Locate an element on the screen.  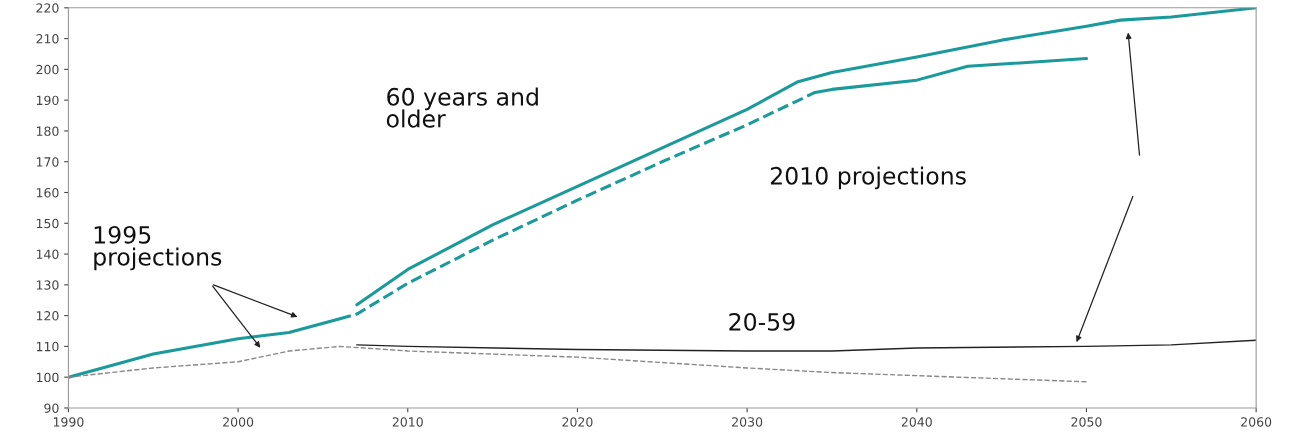
x-tick-label: 2020 is located at coordinates (577, 422).